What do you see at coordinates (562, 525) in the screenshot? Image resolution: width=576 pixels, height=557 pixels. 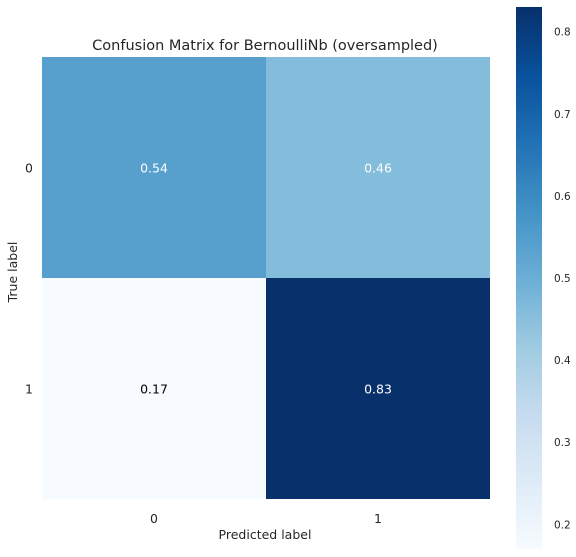 I see `colorbar-tick-label-0: 0.2` at bounding box center [562, 525].